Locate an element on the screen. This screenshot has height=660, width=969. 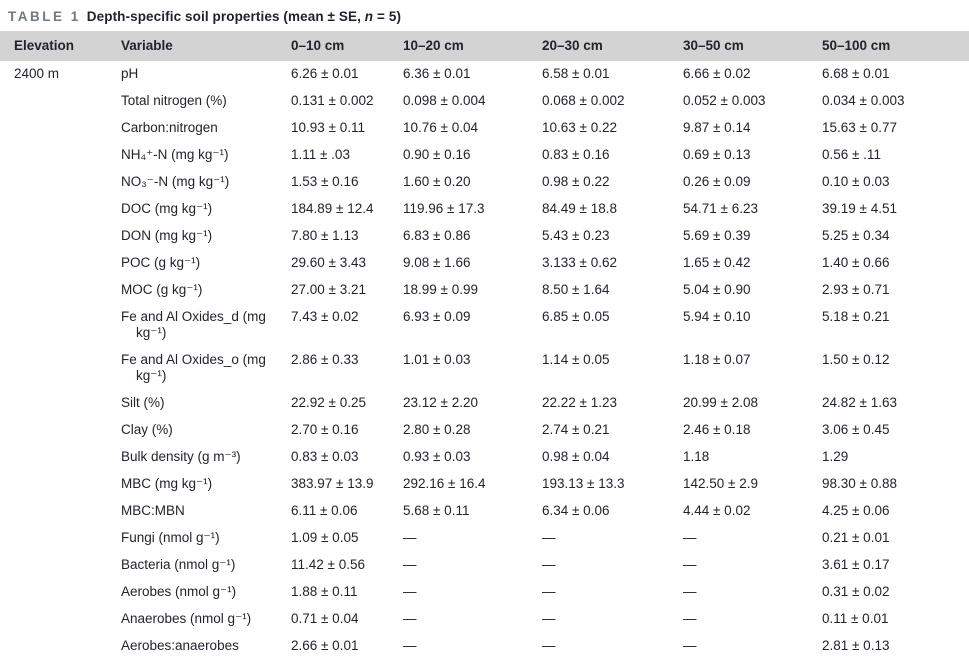
value-cell-0-10cm: 6.11 ± 0.06 is located at coordinates (324, 510).